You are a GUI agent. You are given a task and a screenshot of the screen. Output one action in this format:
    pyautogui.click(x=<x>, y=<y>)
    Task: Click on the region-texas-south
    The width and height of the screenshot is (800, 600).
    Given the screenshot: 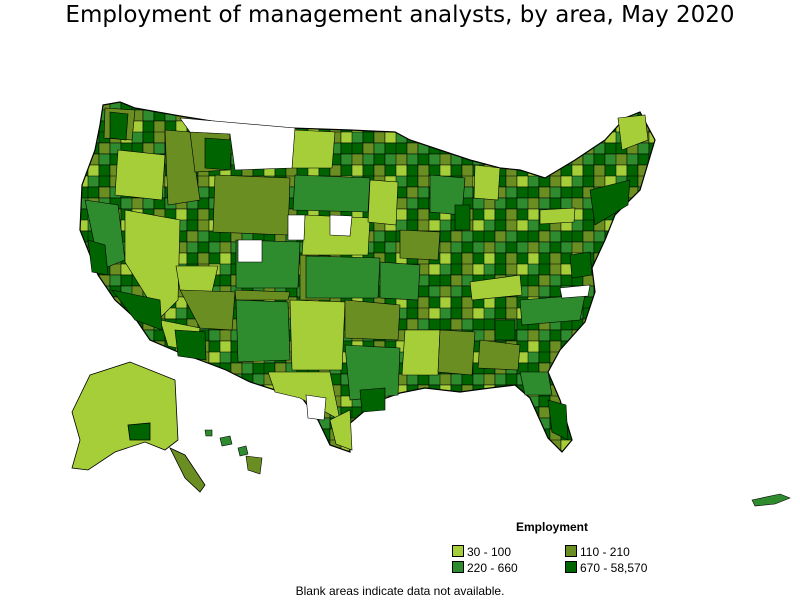 What is the action you would take?
    pyautogui.click(x=341, y=430)
    